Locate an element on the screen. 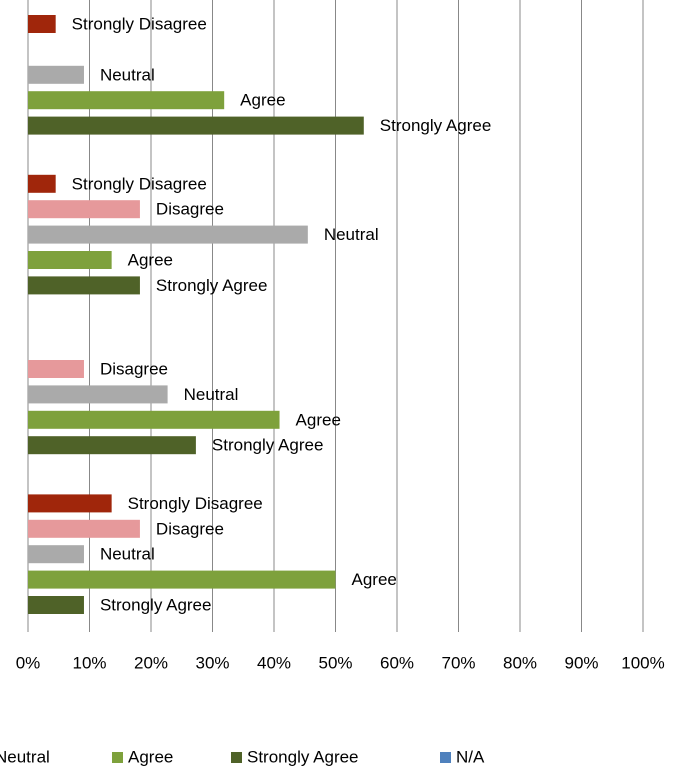 This screenshot has height=769, width=684. x-tick-label: 90% is located at coordinates (581, 662).